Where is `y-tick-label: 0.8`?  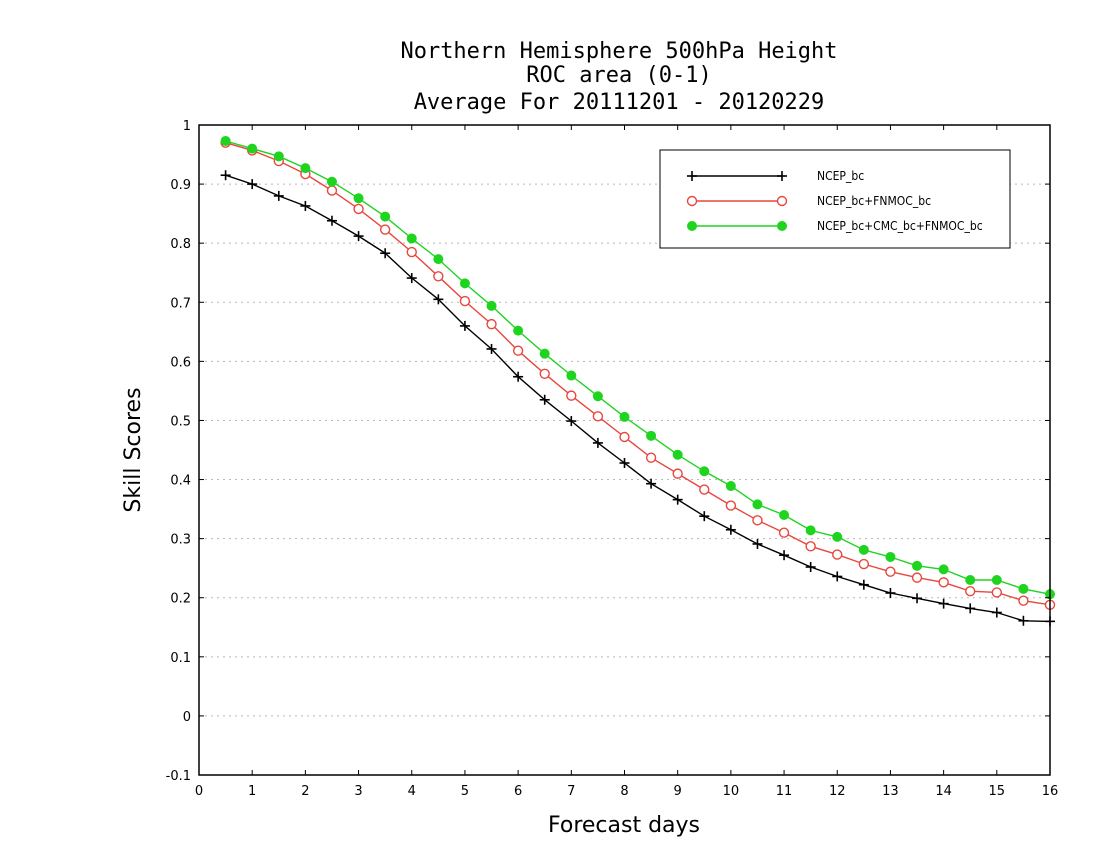 y-tick-label: 0.8 is located at coordinates (180, 244).